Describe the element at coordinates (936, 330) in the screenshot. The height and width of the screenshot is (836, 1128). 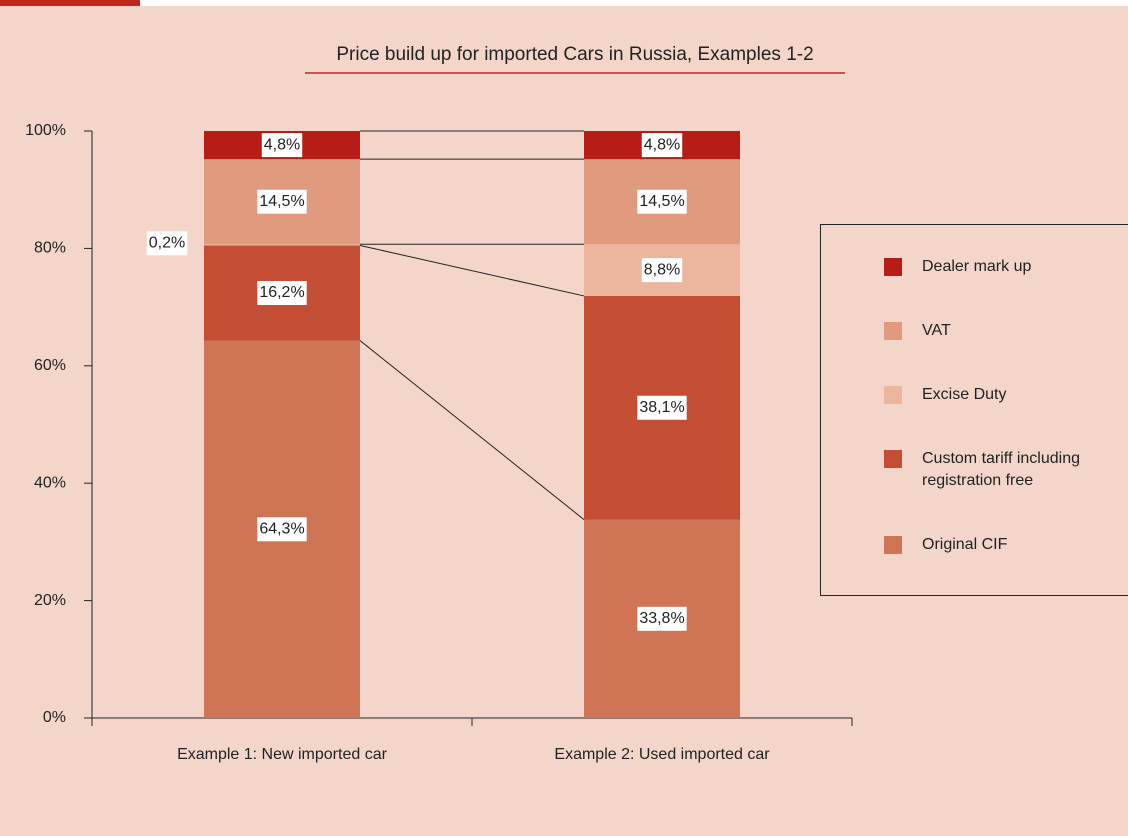
I see `legend-label: VAT` at that location.